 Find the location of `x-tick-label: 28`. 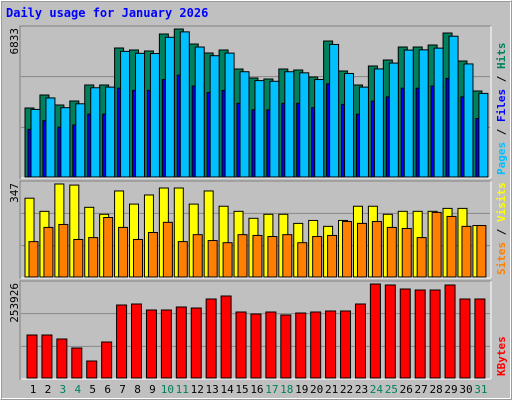

x-tick-label: 28 is located at coordinates (435, 389).